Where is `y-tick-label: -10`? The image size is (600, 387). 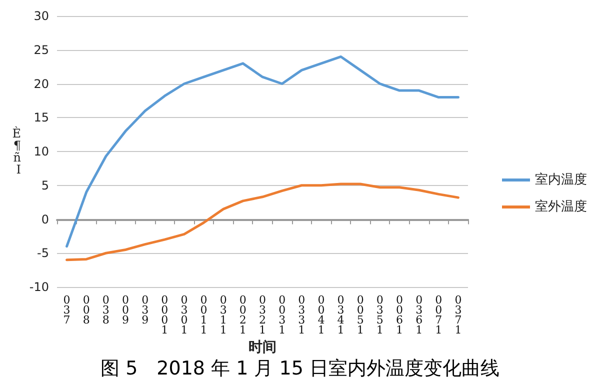
y-tick-label: -10 is located at coordinates (39, 287).